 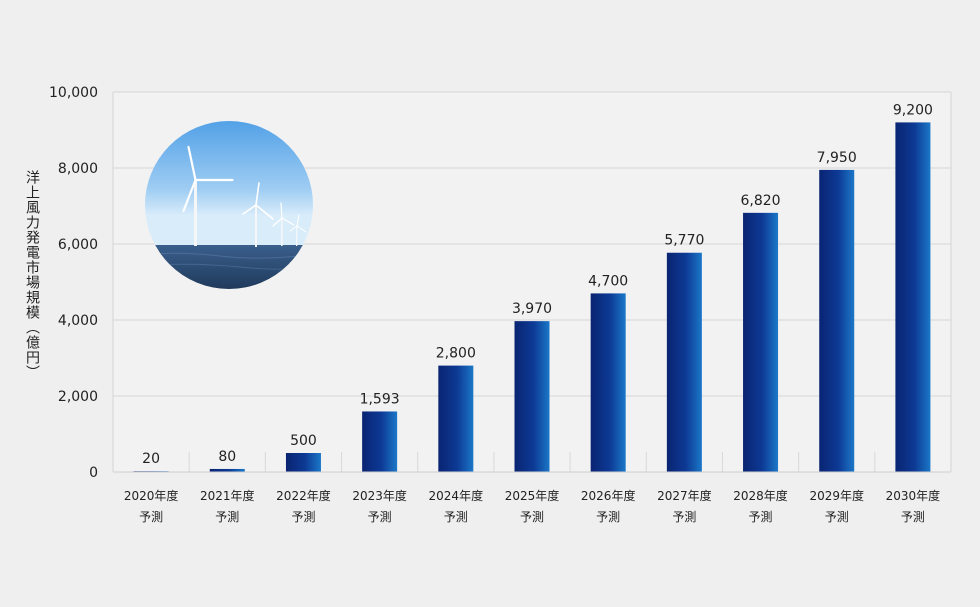 What do you see at coordinates (684, 495) in the screenshot?
I see `x-tick-label: 2027年度` at bounding box center [684, 495].